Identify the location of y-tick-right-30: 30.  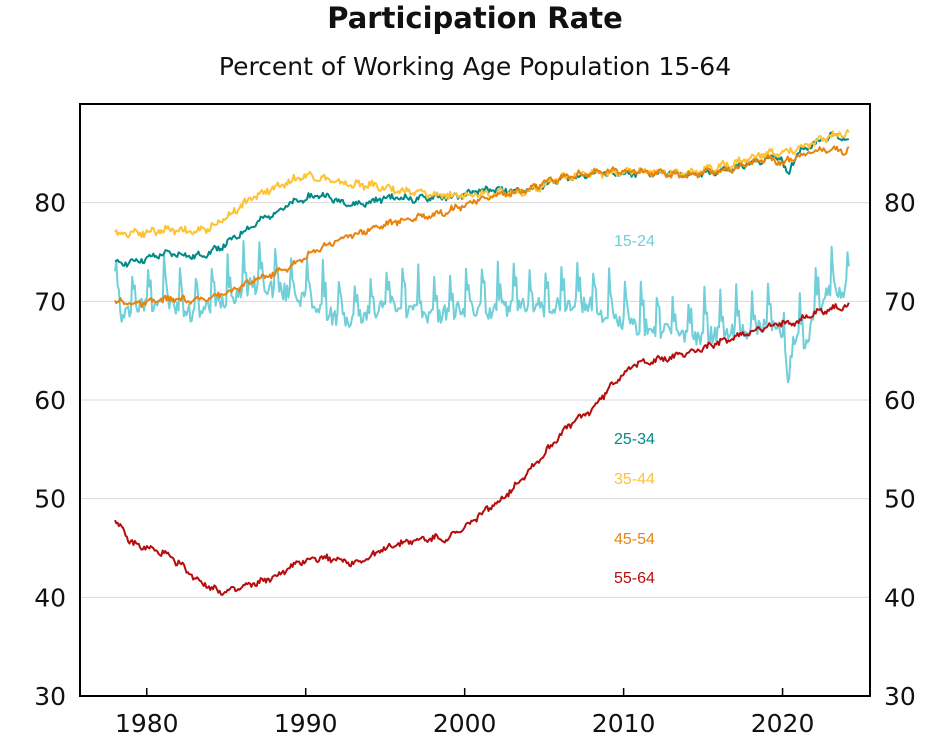
(900, 696).